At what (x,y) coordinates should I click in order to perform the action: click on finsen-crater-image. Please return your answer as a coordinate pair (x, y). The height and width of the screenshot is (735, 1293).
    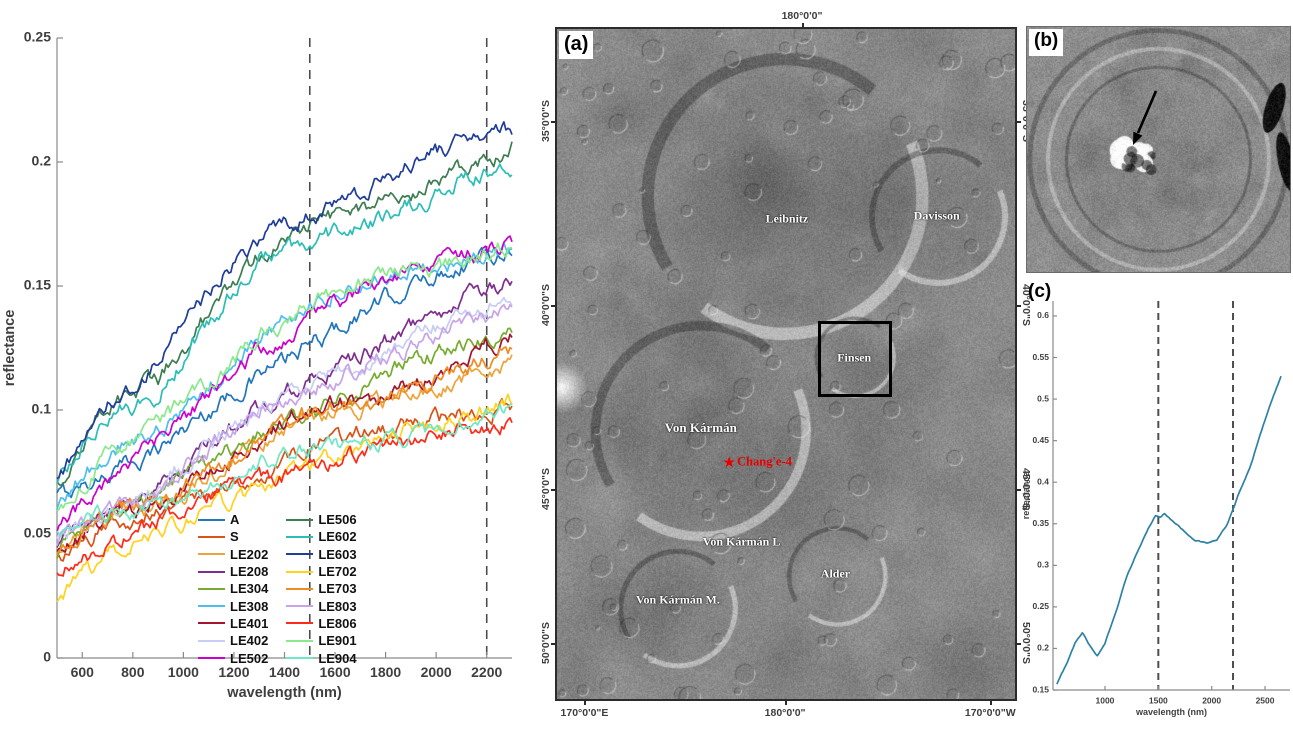
    Looking at the image, I should click on (1158, 149).